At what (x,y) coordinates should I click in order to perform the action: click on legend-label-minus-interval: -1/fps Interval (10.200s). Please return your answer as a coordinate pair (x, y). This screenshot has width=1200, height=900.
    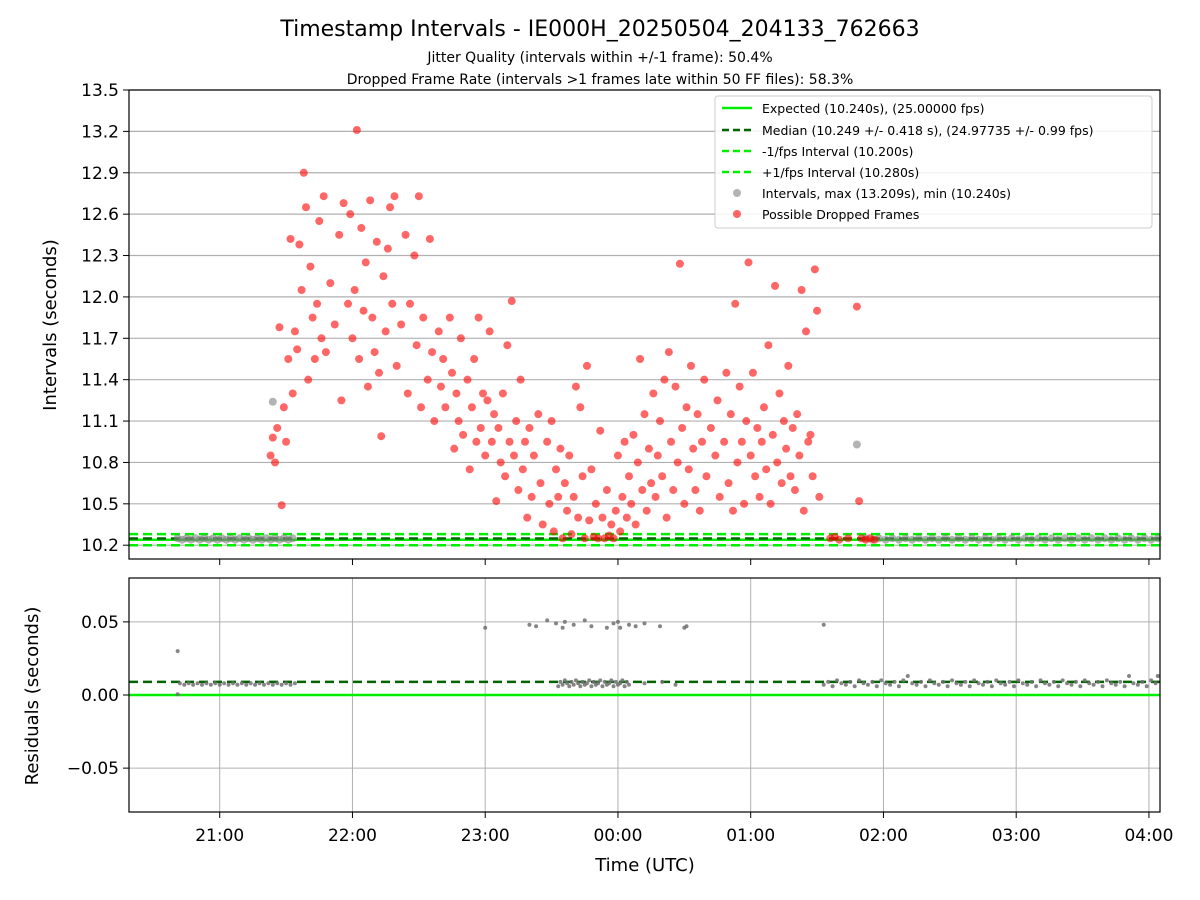
    Looking at the image, I should click on (837, 151).